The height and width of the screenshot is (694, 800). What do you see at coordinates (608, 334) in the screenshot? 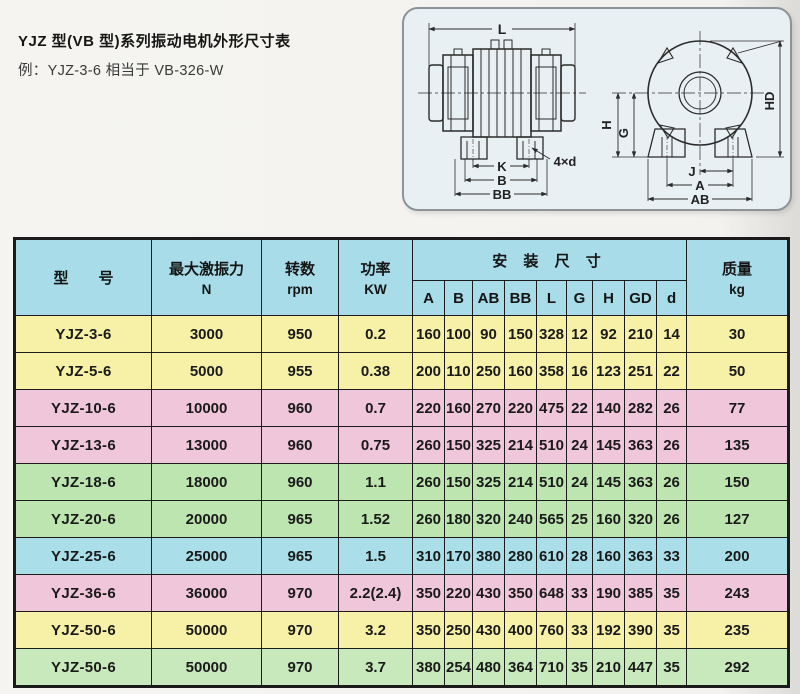
I see `cell-dim: 92` at bounding box center [608, 334].